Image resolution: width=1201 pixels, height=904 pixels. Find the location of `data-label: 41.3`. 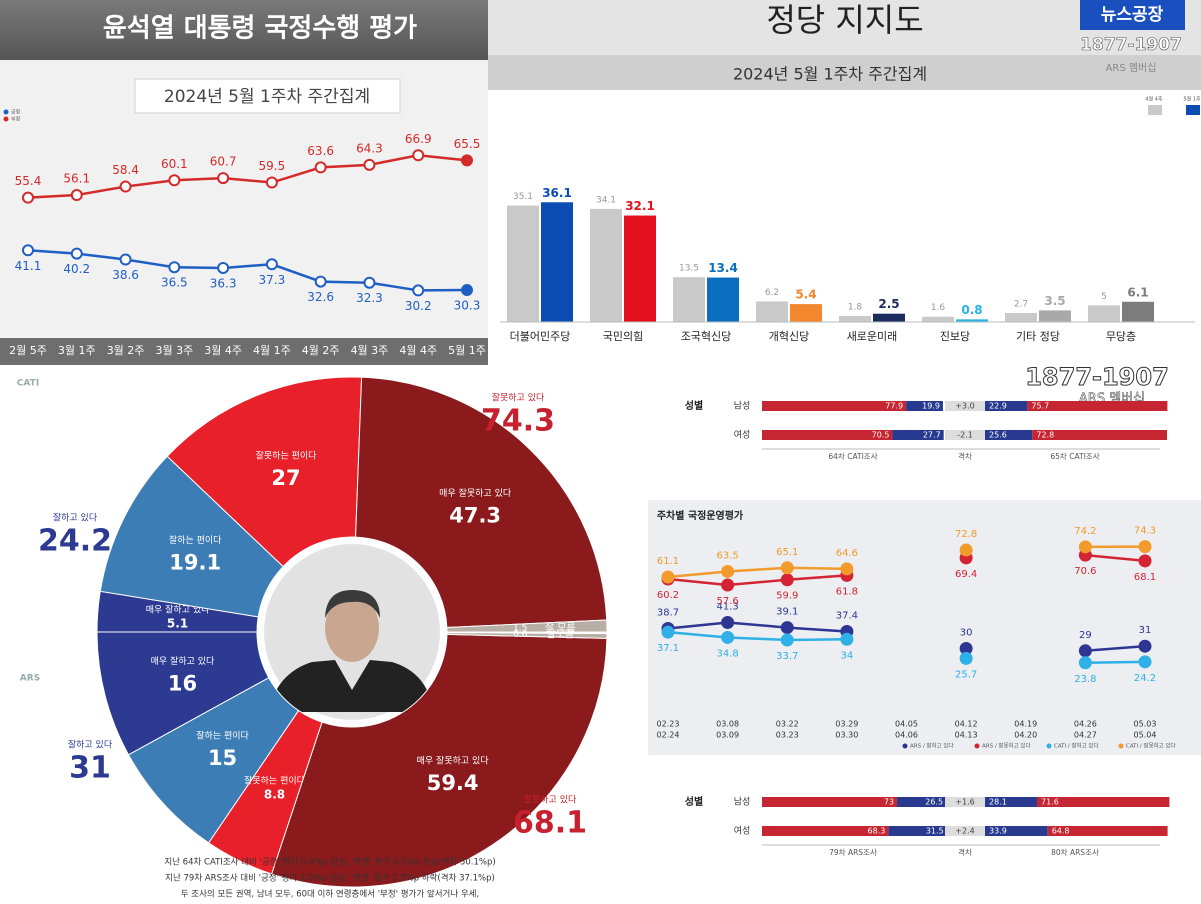

data-label: 41.3 is located at coordinates (727, 607).